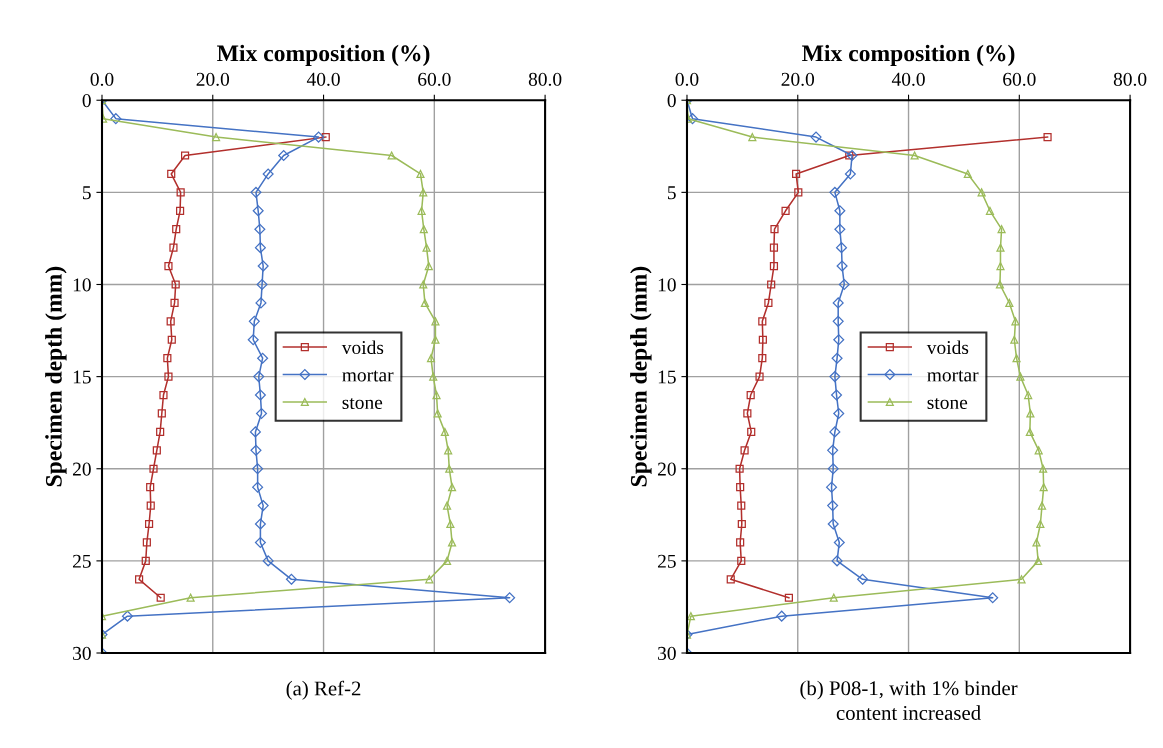 Image resolution: width=1163 pixels, height=748 pixels. Describe the element at coordinates (323, 690) in the screenshot. I see `text: (a) Ref-2` at that location.